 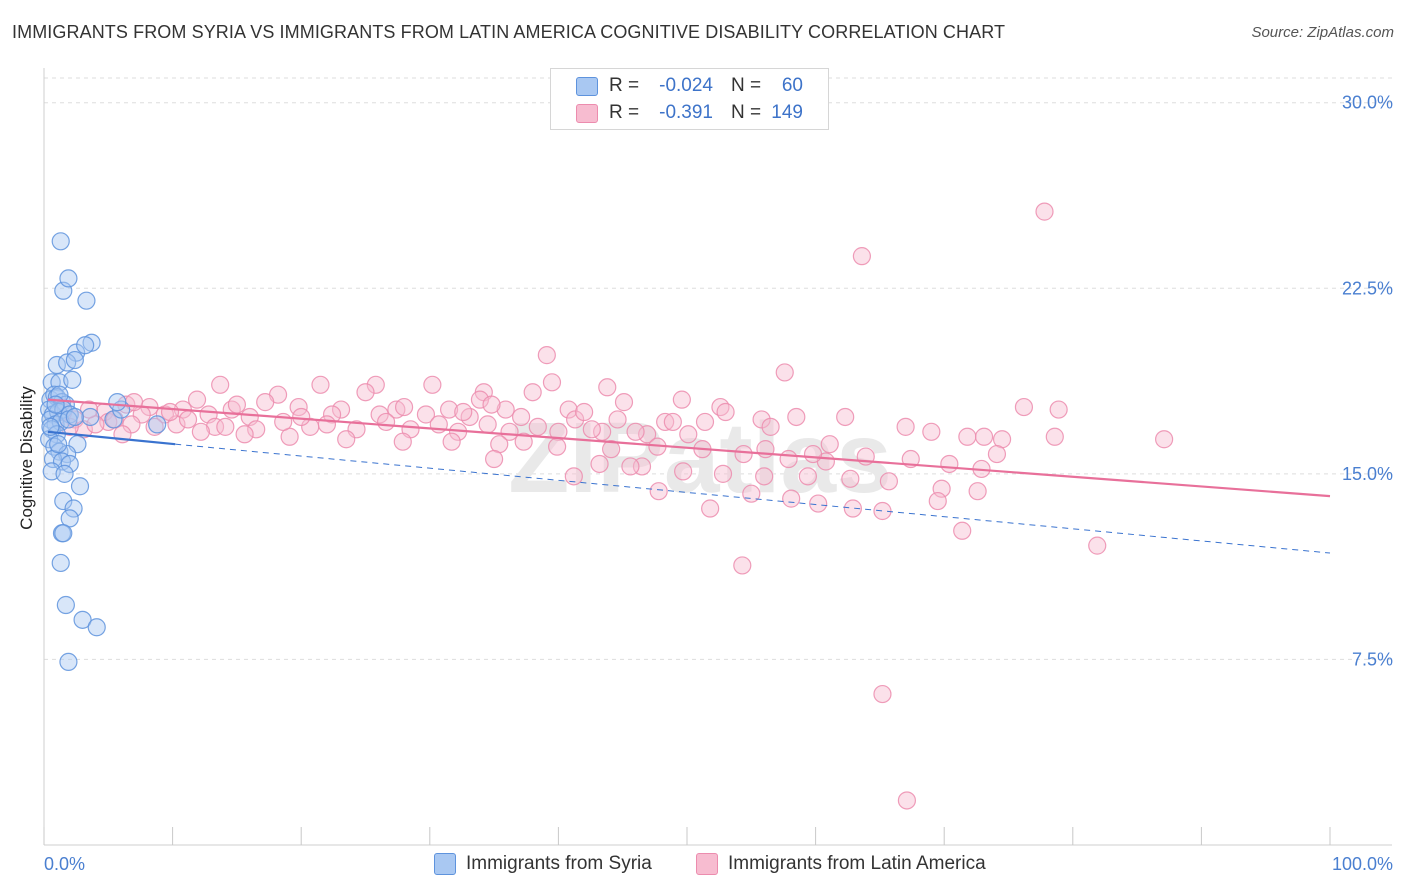 I want to click on legend-item-latin-america: Immigrants from Latin America, so click(x=856, y=864).